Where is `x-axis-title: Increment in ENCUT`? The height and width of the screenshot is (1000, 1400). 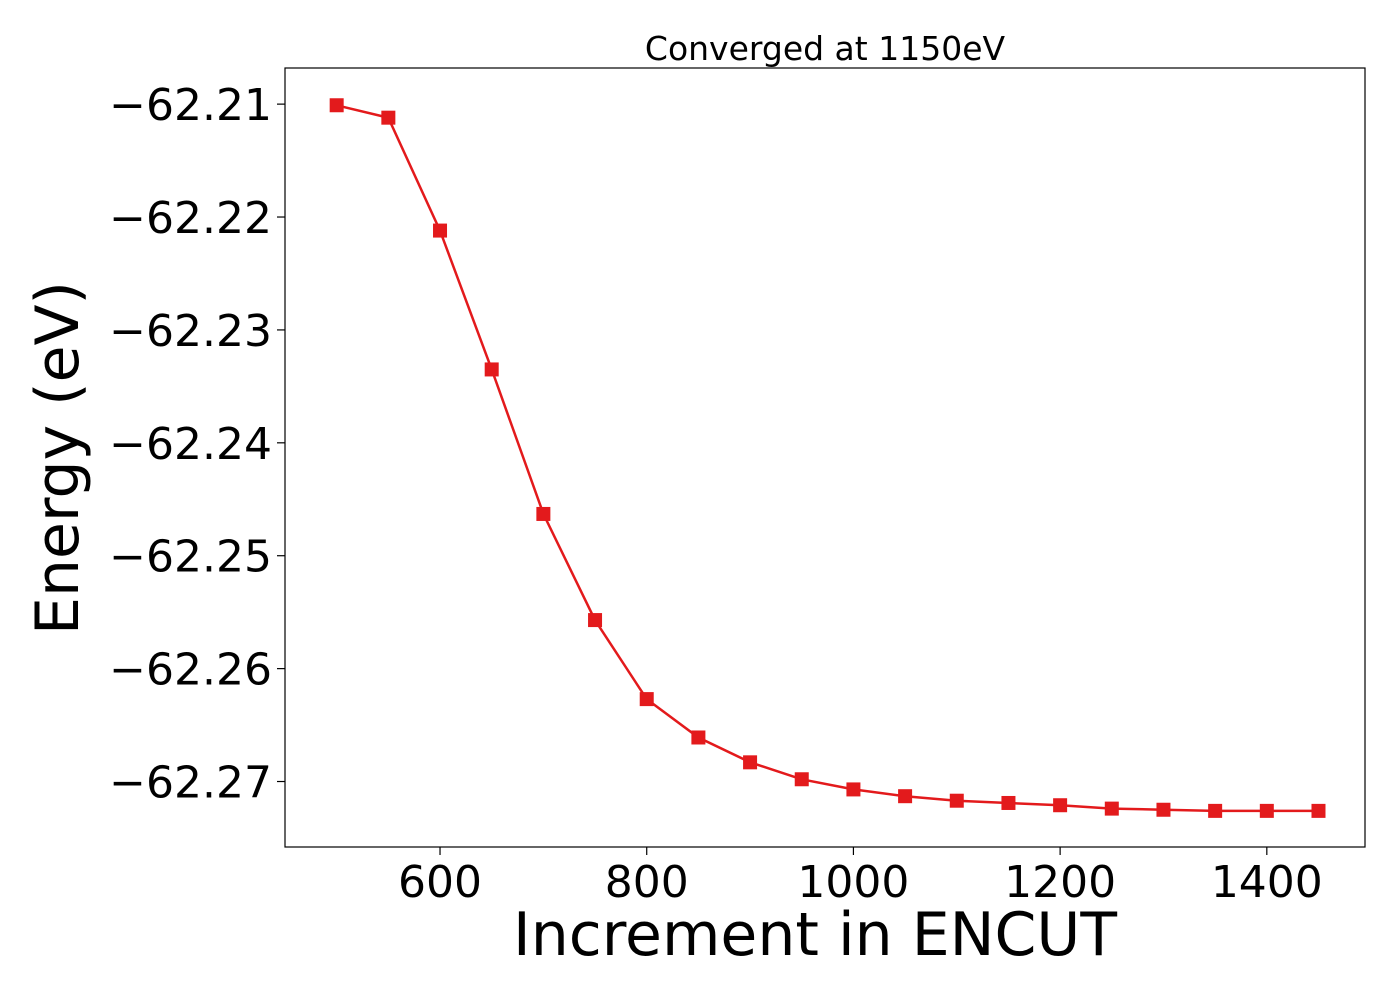
x-axis-title: Increment in ENCUT is located at coordinates (815, 935).